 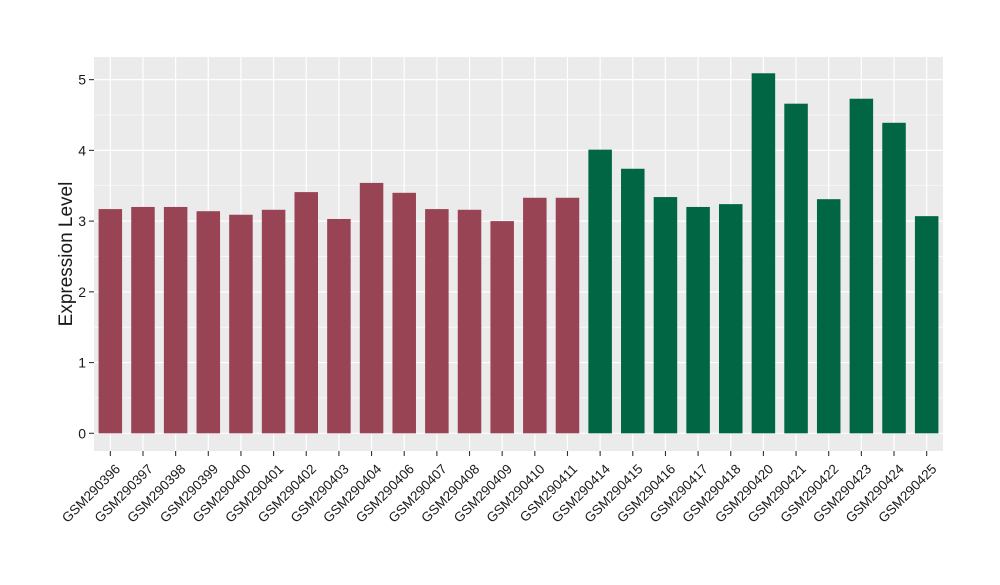 What do you see at coordinates (567, 315) in the screenshot?
I see `bar-GSM290411` at bounding box center [567, 315].